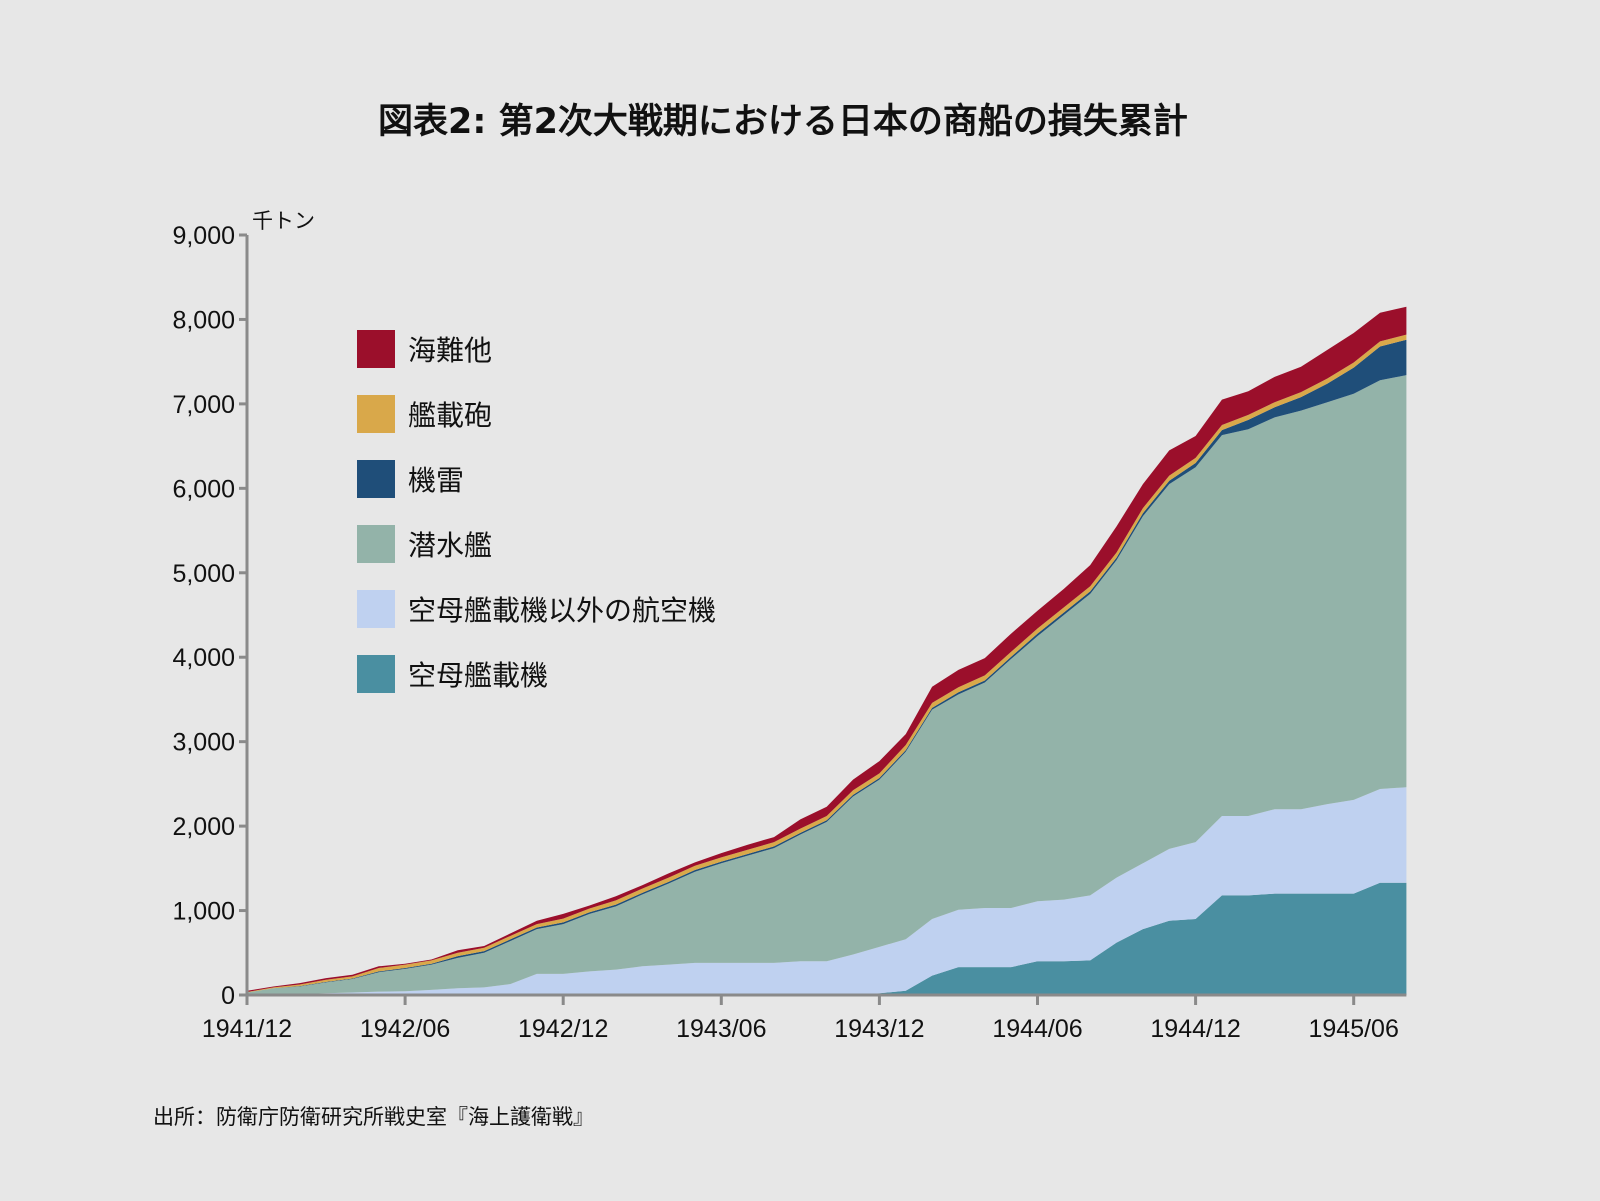  What do you see at coordinates (228, 996) in the screenshot?
I see `y-tick-label: 0` at bounding box center [228, 996].